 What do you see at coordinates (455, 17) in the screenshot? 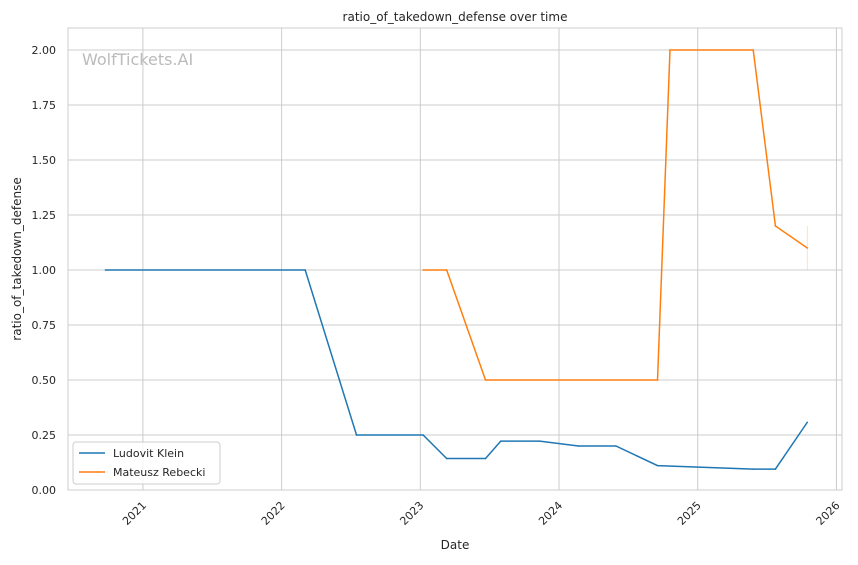
I see `chart-title: ratio_of_takedown_defense over time` at bounding box center [455, 17].